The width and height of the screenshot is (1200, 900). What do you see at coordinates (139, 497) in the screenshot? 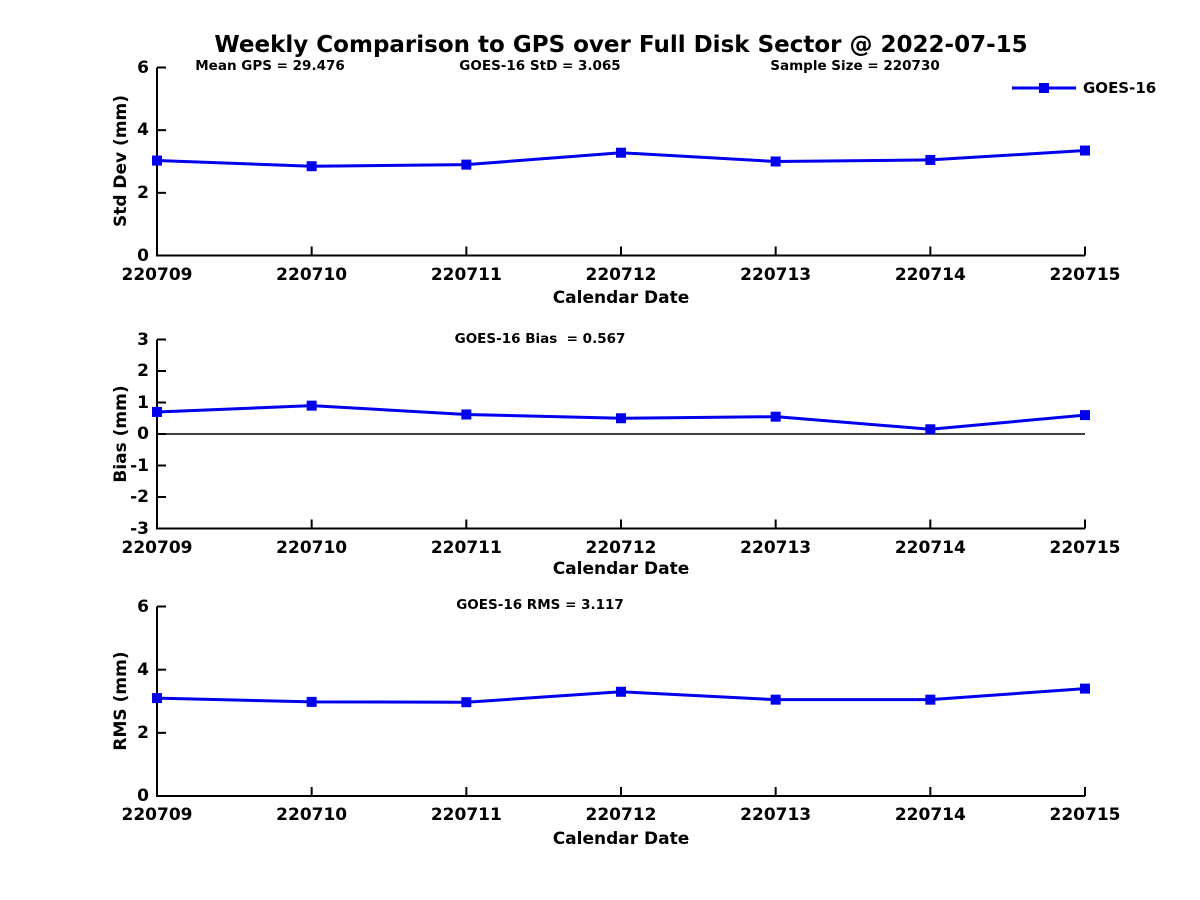
I see `y-tick-label: -2` at bounding box center [139, 497].